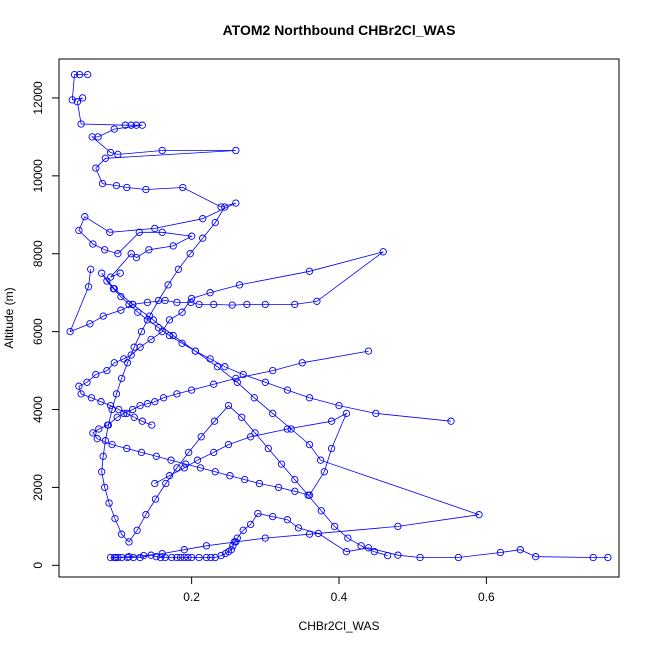 This screenshot has height=650, width=650. Describe the element at coordinates (38, 253) in the screenshot. I see `y-tick-label: 8000` at that location.